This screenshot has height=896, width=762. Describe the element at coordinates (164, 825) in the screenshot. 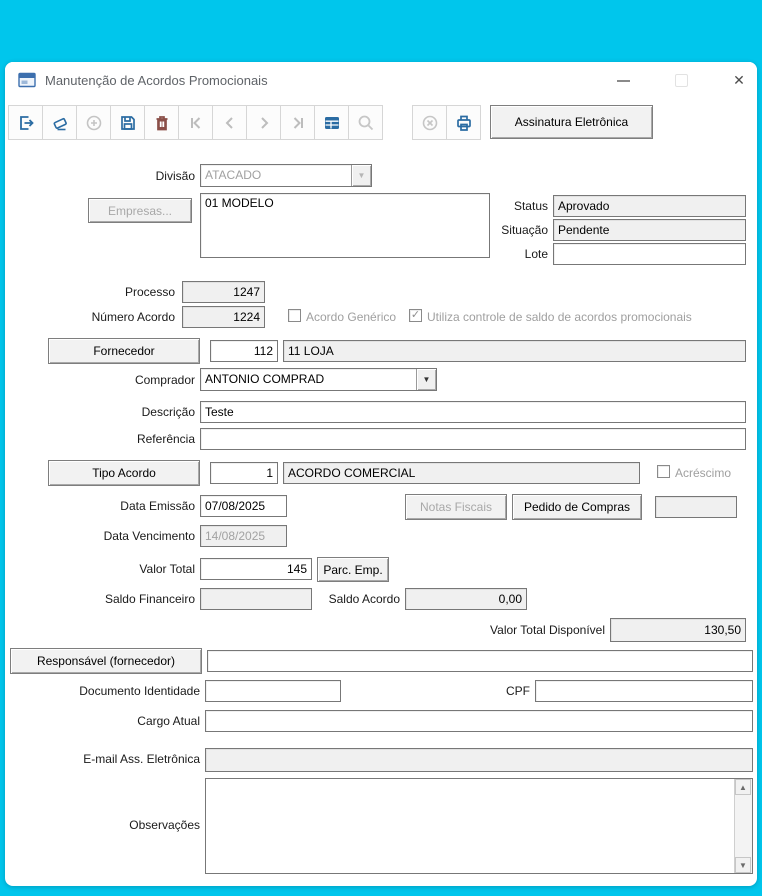

I see `observacoes-label: Observações` at that location.